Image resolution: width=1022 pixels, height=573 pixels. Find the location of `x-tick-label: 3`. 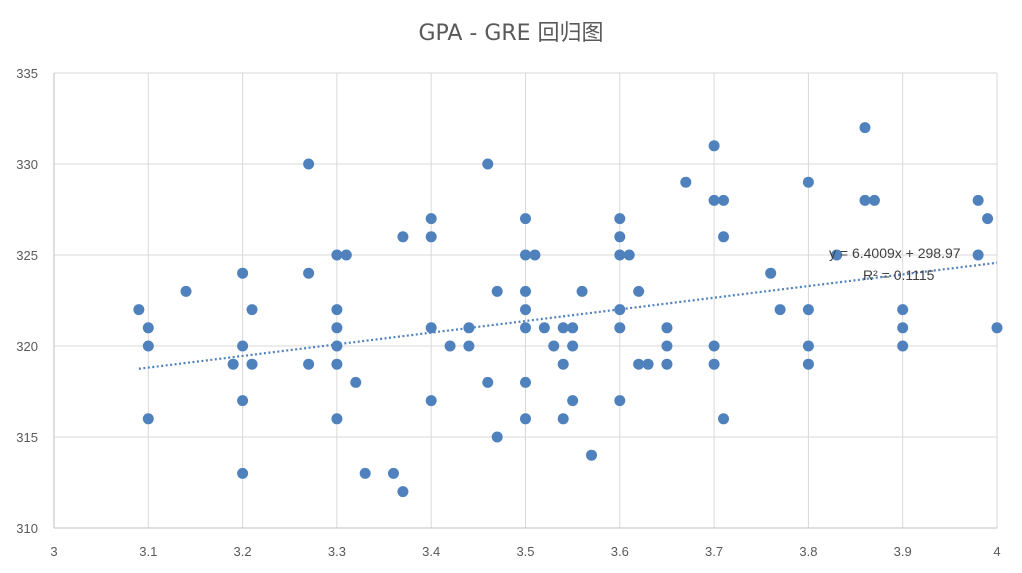

x-tick-label: 3 is located at coordinates (53, 551).